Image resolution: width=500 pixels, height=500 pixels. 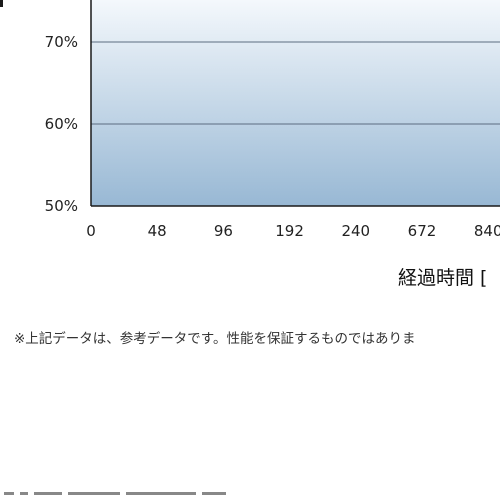 What do you see at coordinates (442, 278) in the screenshot?
I see `x-axis-title: 経過時間 [` at bounding box center [442, 278].